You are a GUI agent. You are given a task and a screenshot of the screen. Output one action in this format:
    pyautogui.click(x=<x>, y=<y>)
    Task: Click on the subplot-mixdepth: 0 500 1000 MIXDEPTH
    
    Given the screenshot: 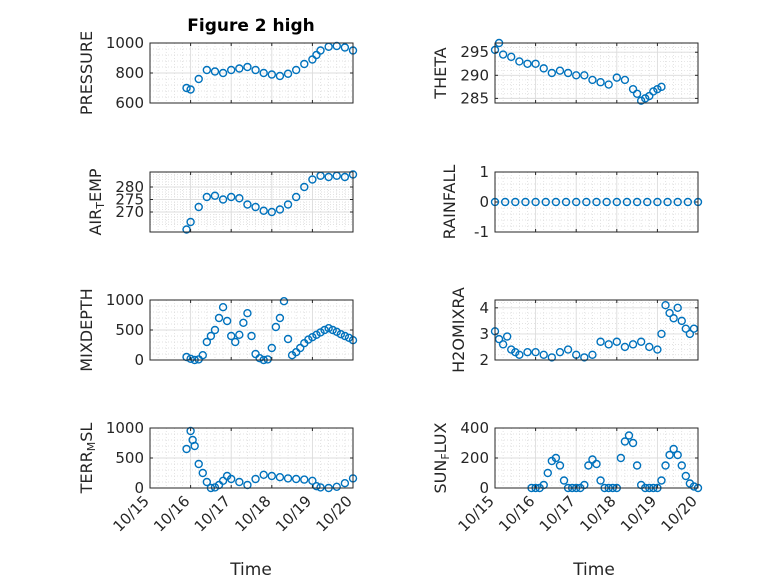 What is the action you would take?
    pyautogui.click(x=217, y=330)
    